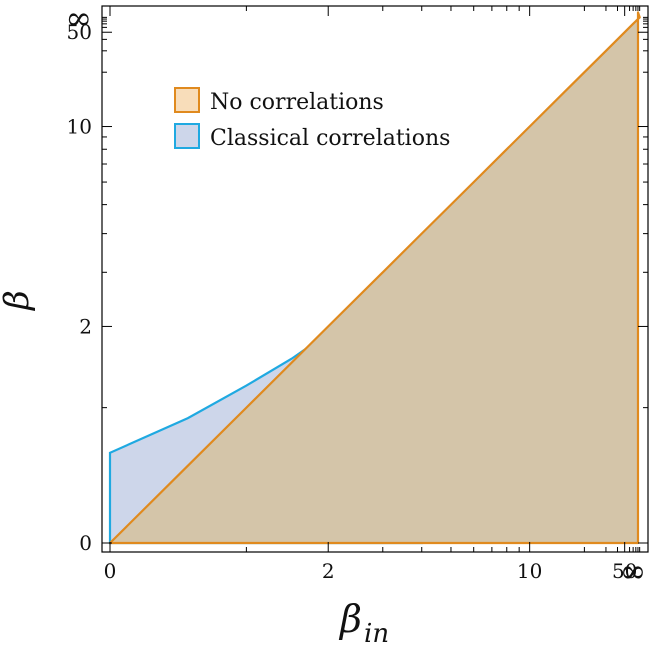  What do you see at coordinates (78, 18) in the screenshot?
I see `y-tick-label: ∞` at bounding box center [78, 18].